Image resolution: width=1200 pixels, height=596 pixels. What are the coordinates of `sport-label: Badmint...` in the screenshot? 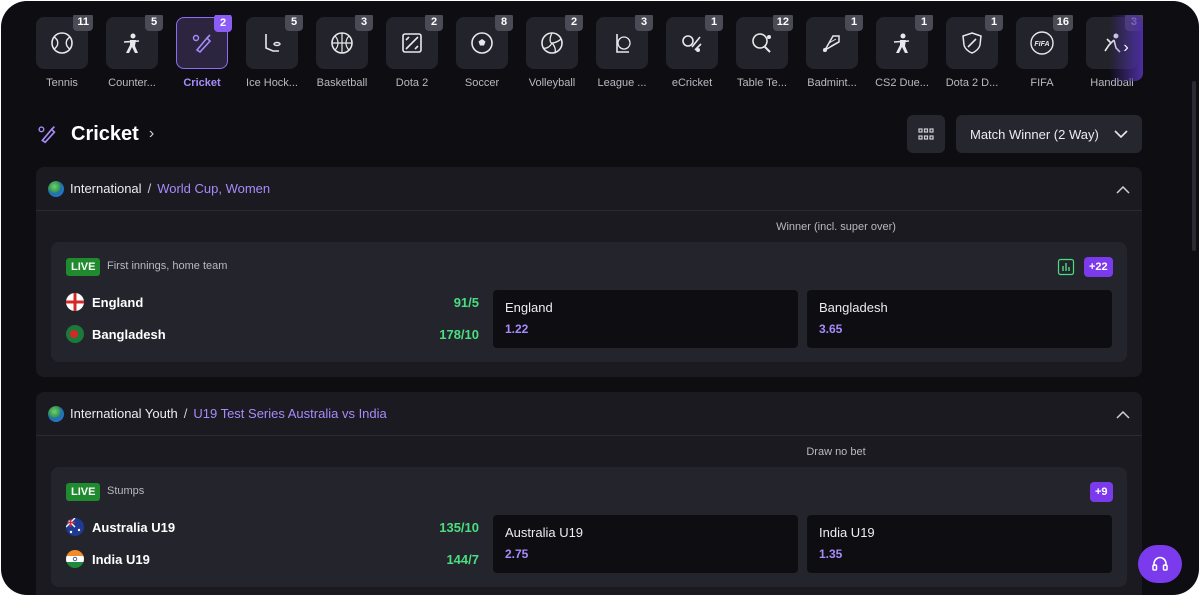 It's located at (832, 83).